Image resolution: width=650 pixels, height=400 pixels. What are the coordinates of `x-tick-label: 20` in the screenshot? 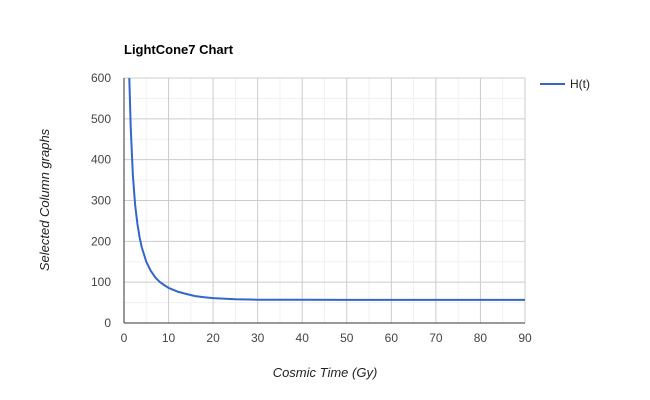 It's located at (213, 338).